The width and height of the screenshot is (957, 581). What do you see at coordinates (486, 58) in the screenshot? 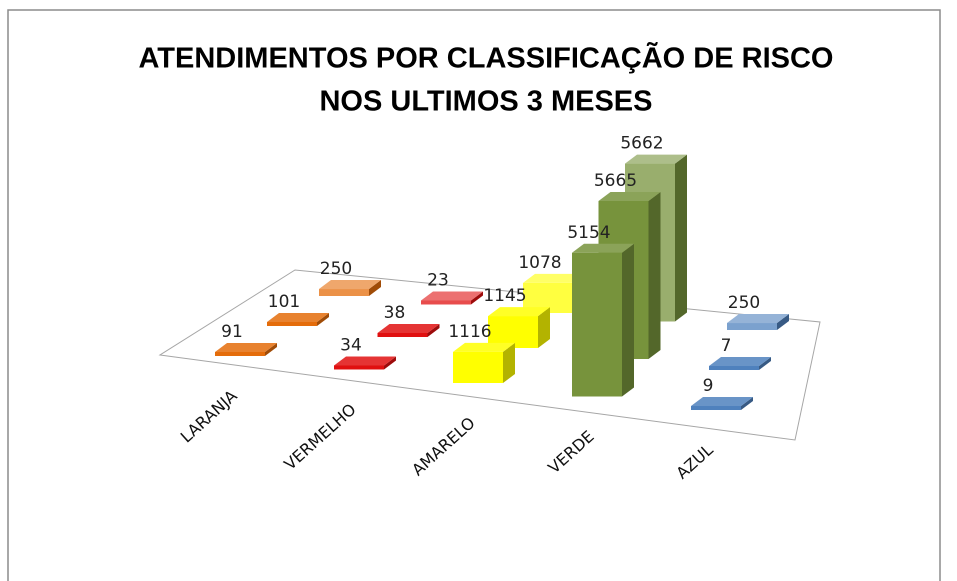
I see `chart-title: ATENDIMENTOS POR CLASSIFICAÇÃO DE RISCO` at bounding box center [486, 58].